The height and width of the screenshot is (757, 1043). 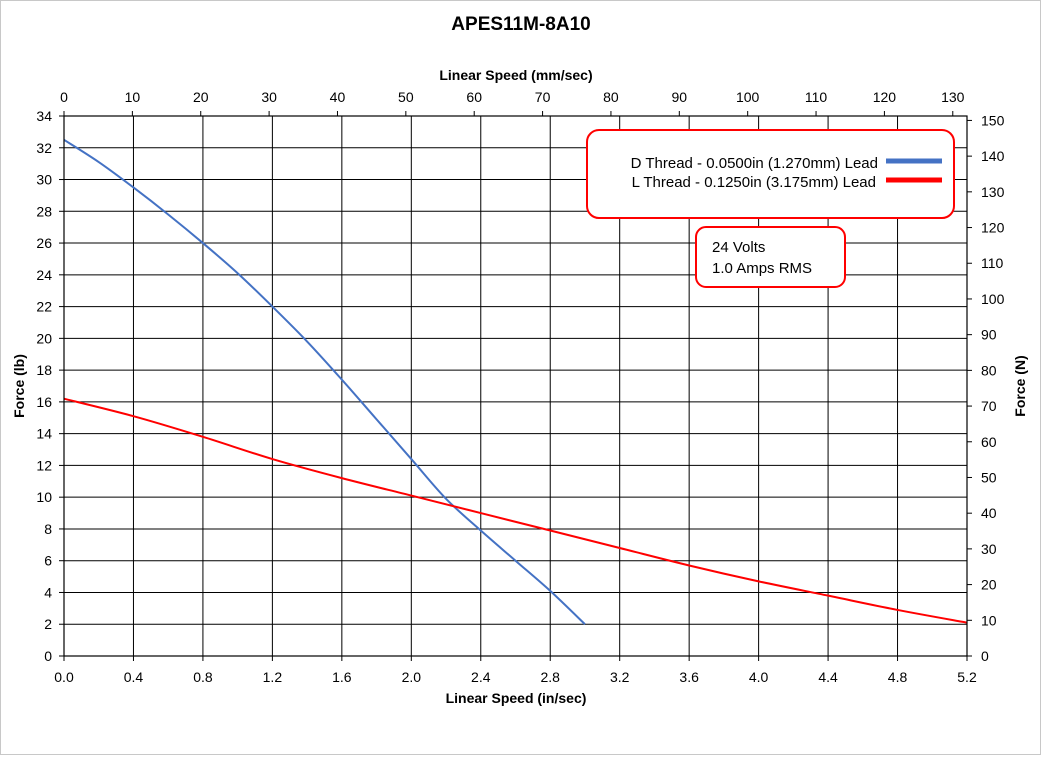 I want to click on x2-tick-label: 100, so click(x=748, y=97).